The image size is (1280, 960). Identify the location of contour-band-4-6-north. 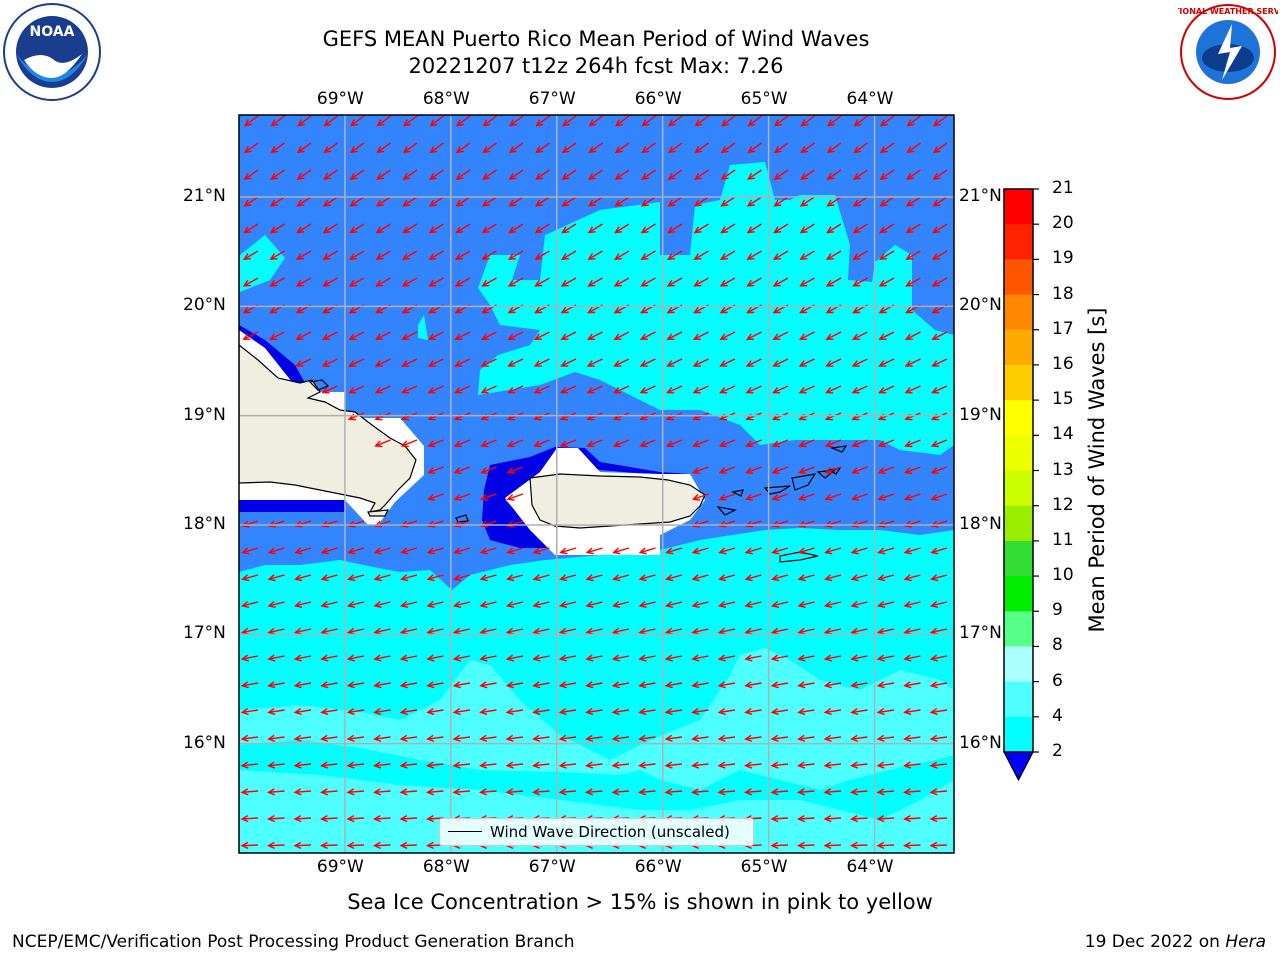
(716, 308).